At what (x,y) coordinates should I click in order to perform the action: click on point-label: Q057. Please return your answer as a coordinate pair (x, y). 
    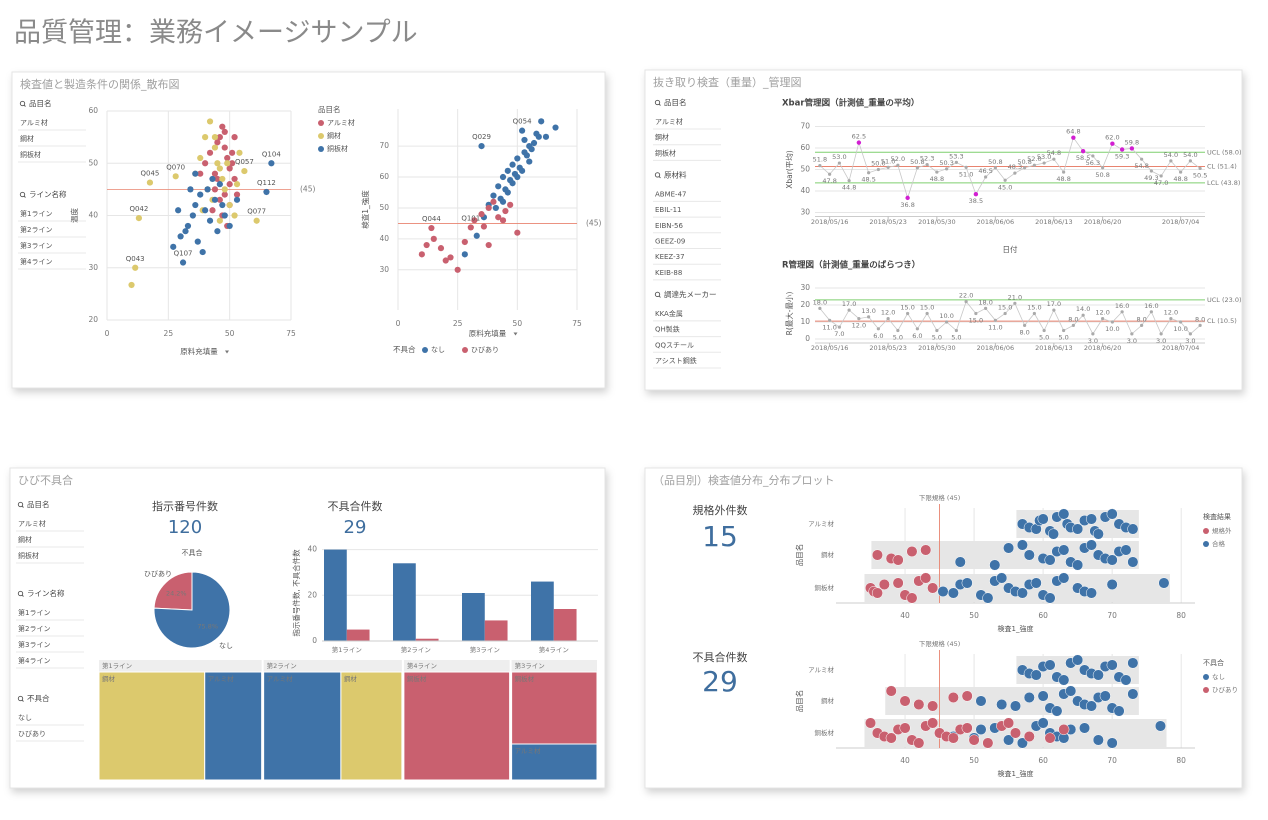
    Looking at the image, I should click on (244, 162).